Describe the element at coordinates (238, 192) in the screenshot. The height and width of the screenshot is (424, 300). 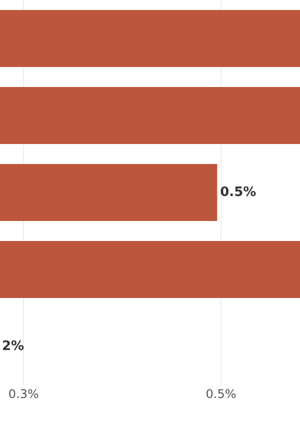
I see `data-label: 0.5%` at that location.